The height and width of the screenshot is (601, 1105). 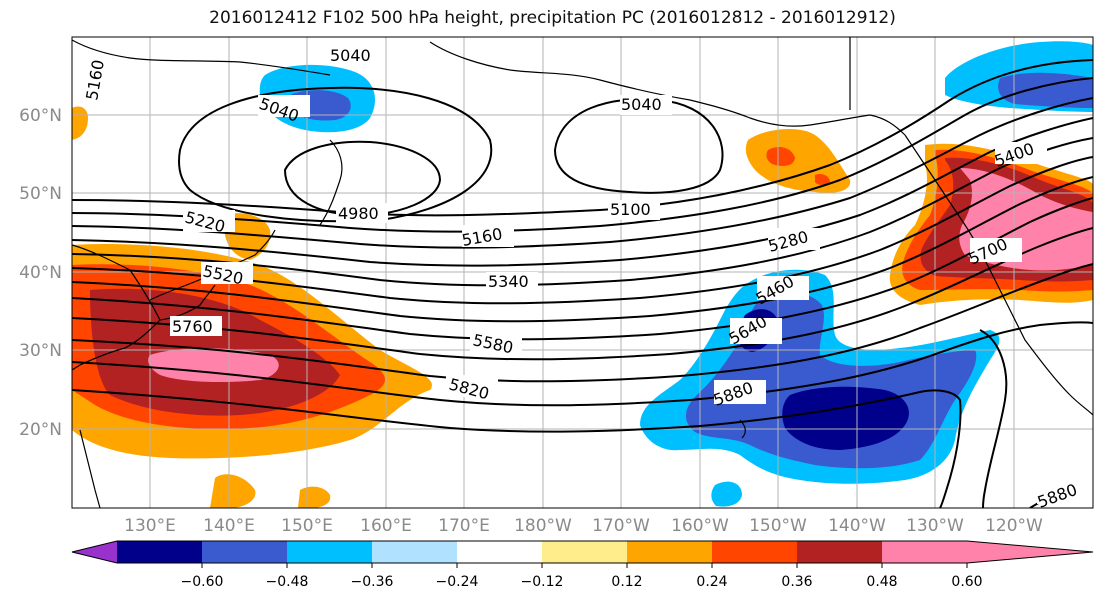 What do you see at coordinates (40, 351) in the screenshot?
I see `lat-label-30n: 30°N` at bounding box center [40, 351].